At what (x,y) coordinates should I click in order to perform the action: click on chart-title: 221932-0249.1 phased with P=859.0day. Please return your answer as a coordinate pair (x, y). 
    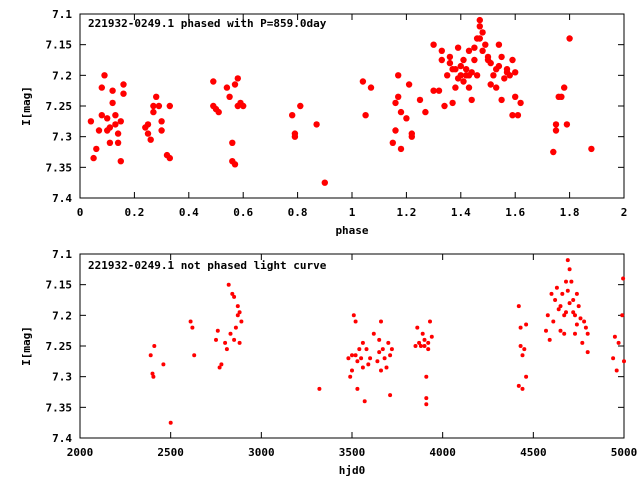
    Looking at the image, I should click on (207, 23).